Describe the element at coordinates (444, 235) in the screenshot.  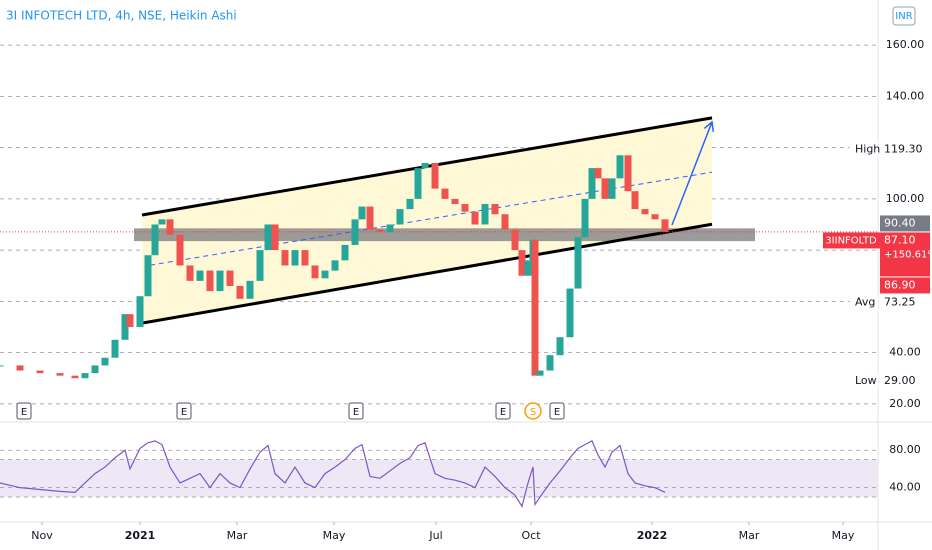
I see `support-zone` at that location.